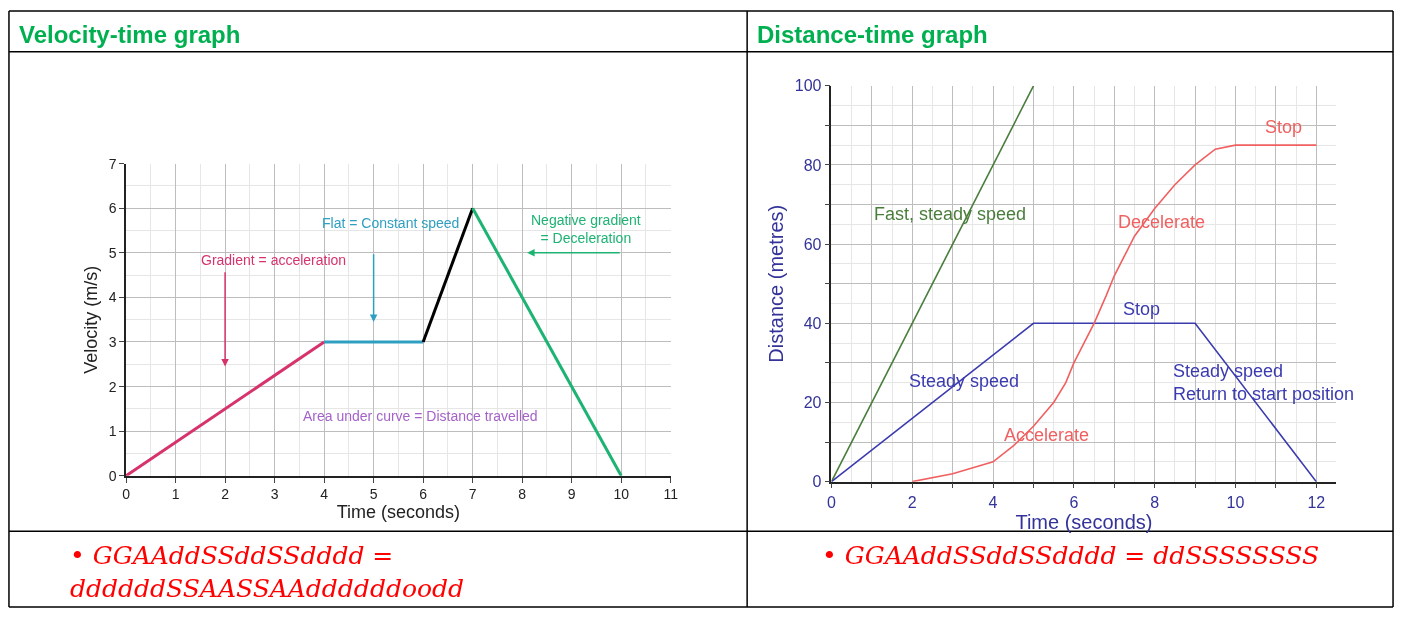 This screenshot has height=619, width=1405. Describe the element at coordinates (112, 431) in the screenshot. I see `y-tick-label: 1` at that location.